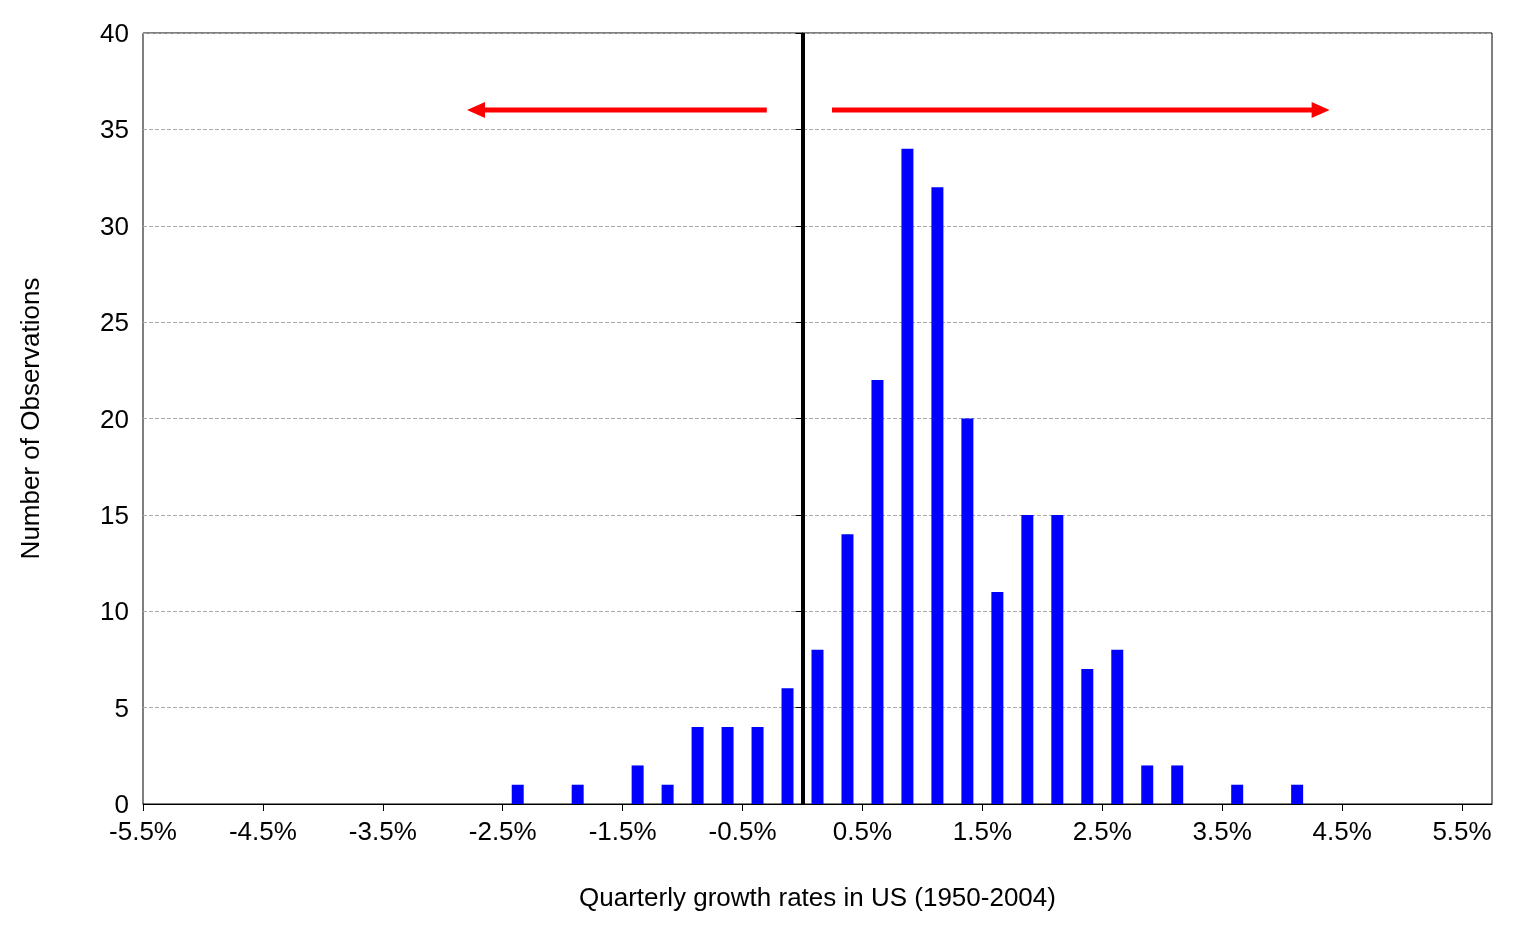  What do you see at coordinates (1222, 831) in the screenshot?
I see `x-tick-label: 3.5%` at bounding box center [1222, 831].